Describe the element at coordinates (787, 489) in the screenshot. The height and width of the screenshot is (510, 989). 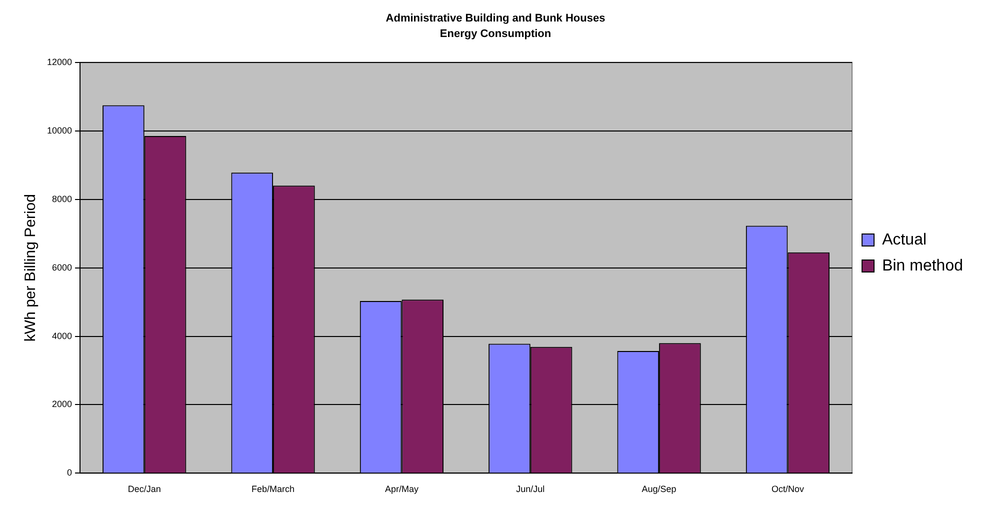
I see `x-tick-label: Oct/Nov` at that location.